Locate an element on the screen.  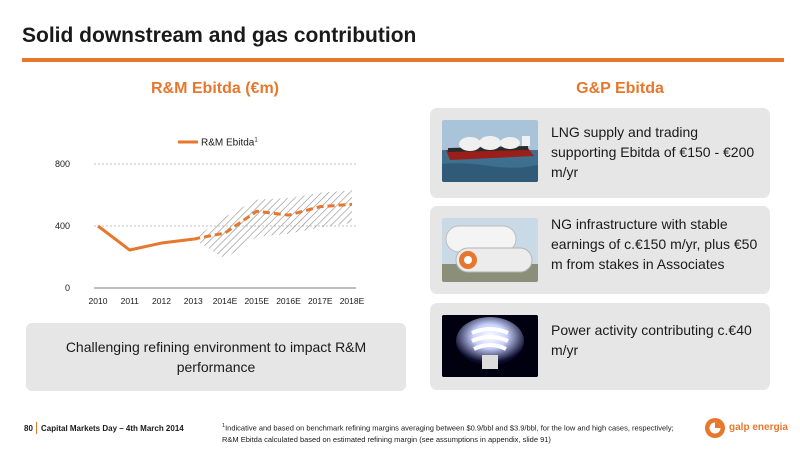
power-card: Power activity contributing c.€40 m/yr is located at coordinates (600, 346).